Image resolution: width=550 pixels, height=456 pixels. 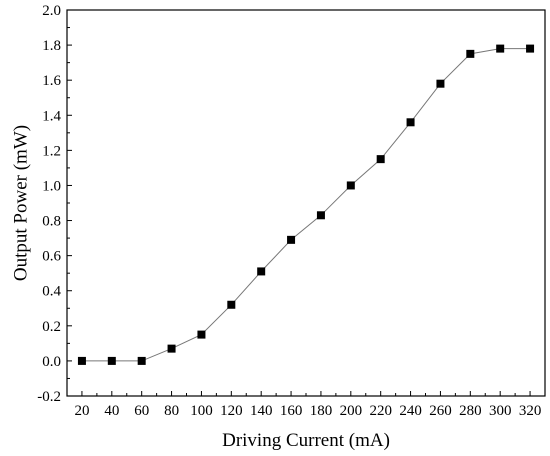 What do you see at coordinates (81, 411) in the screenshot?
I see `x-tick-label: 20` at bounding box center [81, 411].